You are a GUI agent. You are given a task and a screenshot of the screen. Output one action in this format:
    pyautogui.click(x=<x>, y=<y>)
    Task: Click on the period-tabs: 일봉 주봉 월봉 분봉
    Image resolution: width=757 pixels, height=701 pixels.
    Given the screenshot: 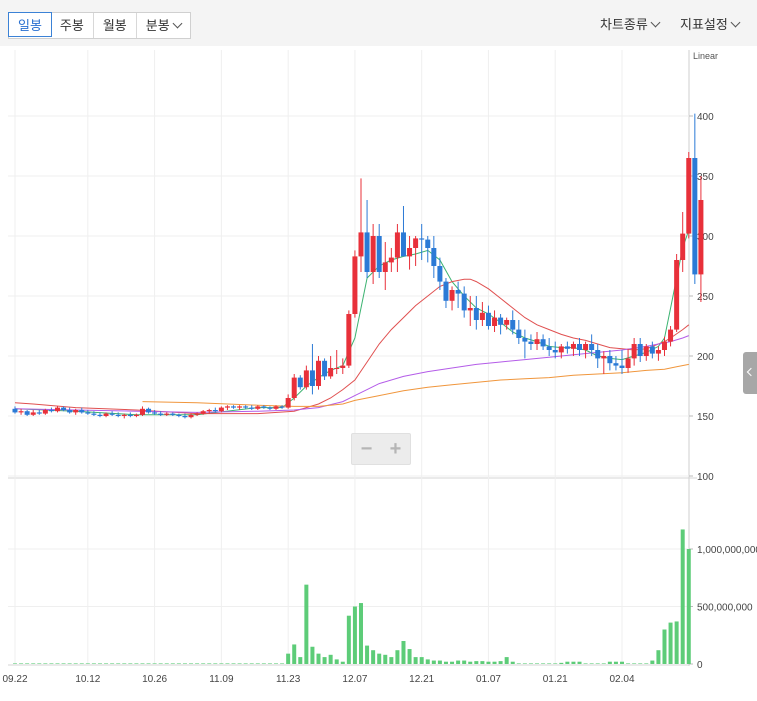 What is the action you would take?
    pyautogui.click(x=99, y=25)
    